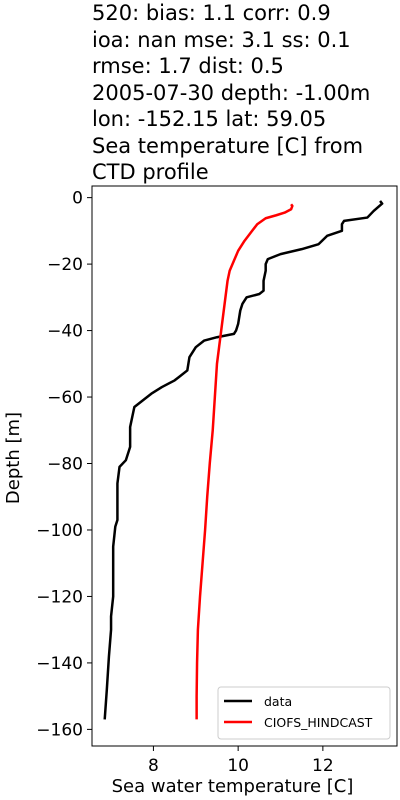 This screenshot has width=400, height=800. What do you see at coordinates (304, 713) in the screenshot?
I see `legend-box` at bounding box center [304, 713].